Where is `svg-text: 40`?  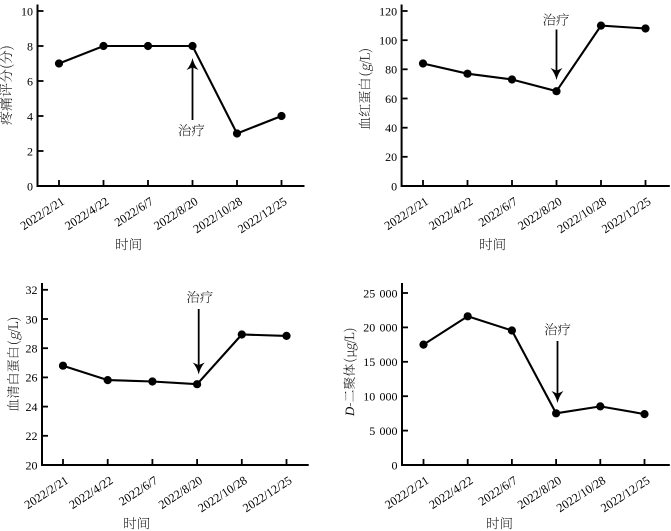 svg-text: 40 is located at coordinates (391, 128).